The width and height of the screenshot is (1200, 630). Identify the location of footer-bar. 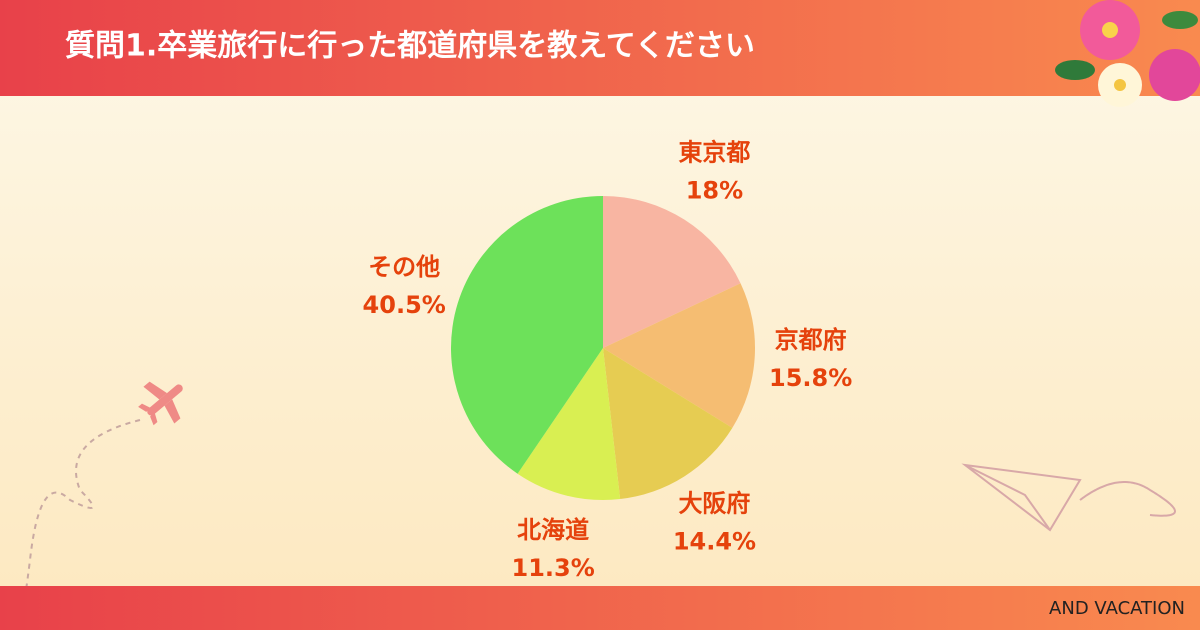
(600, 608).